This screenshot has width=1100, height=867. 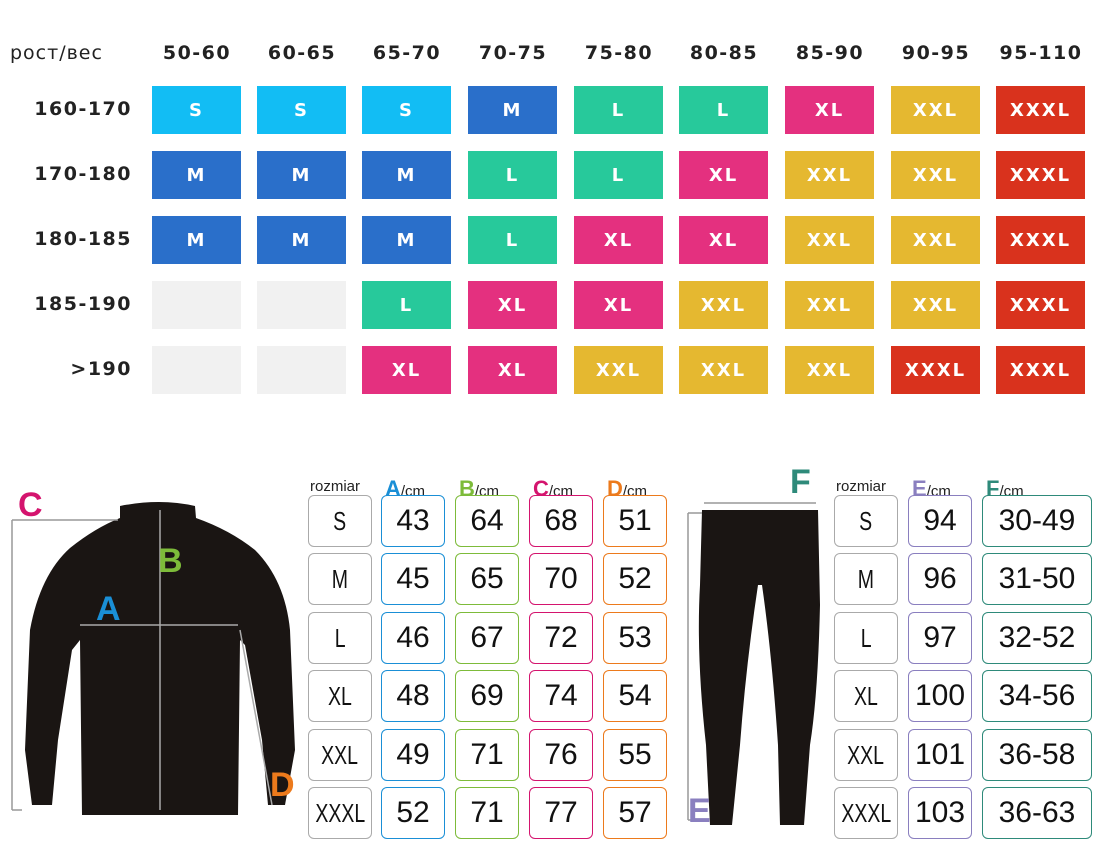 I want to click on measure-box: 49, so click(x=413, y=755).